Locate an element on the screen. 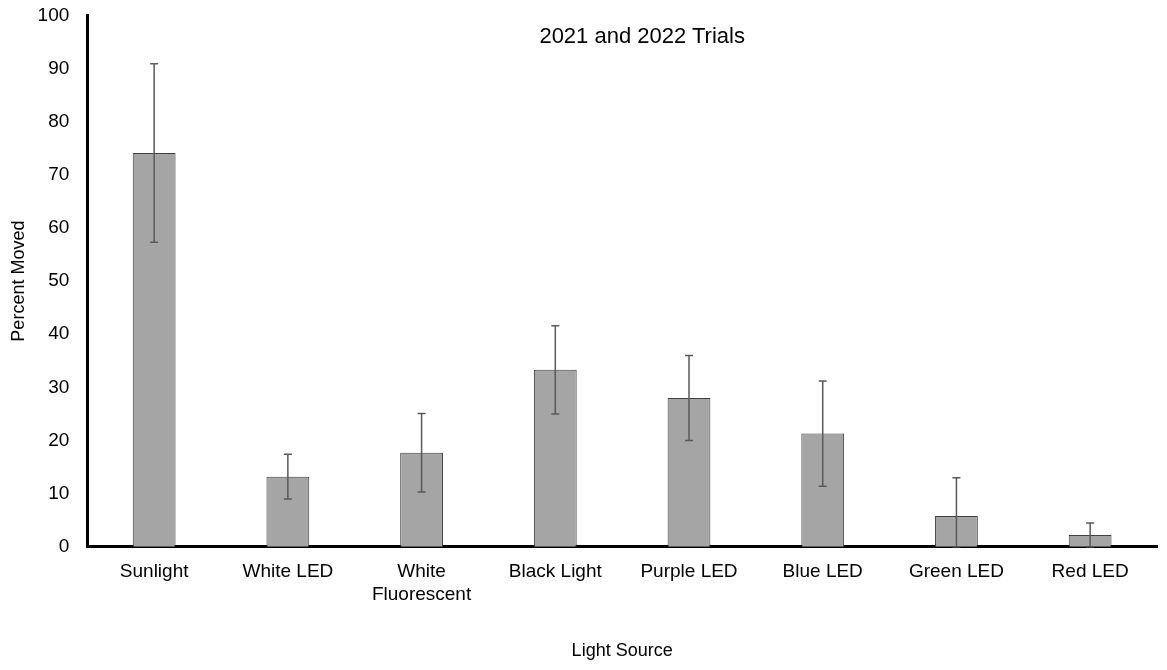 The image size is (1167, 670). y-tick-label: 10 is located at coordinates (59, 492).